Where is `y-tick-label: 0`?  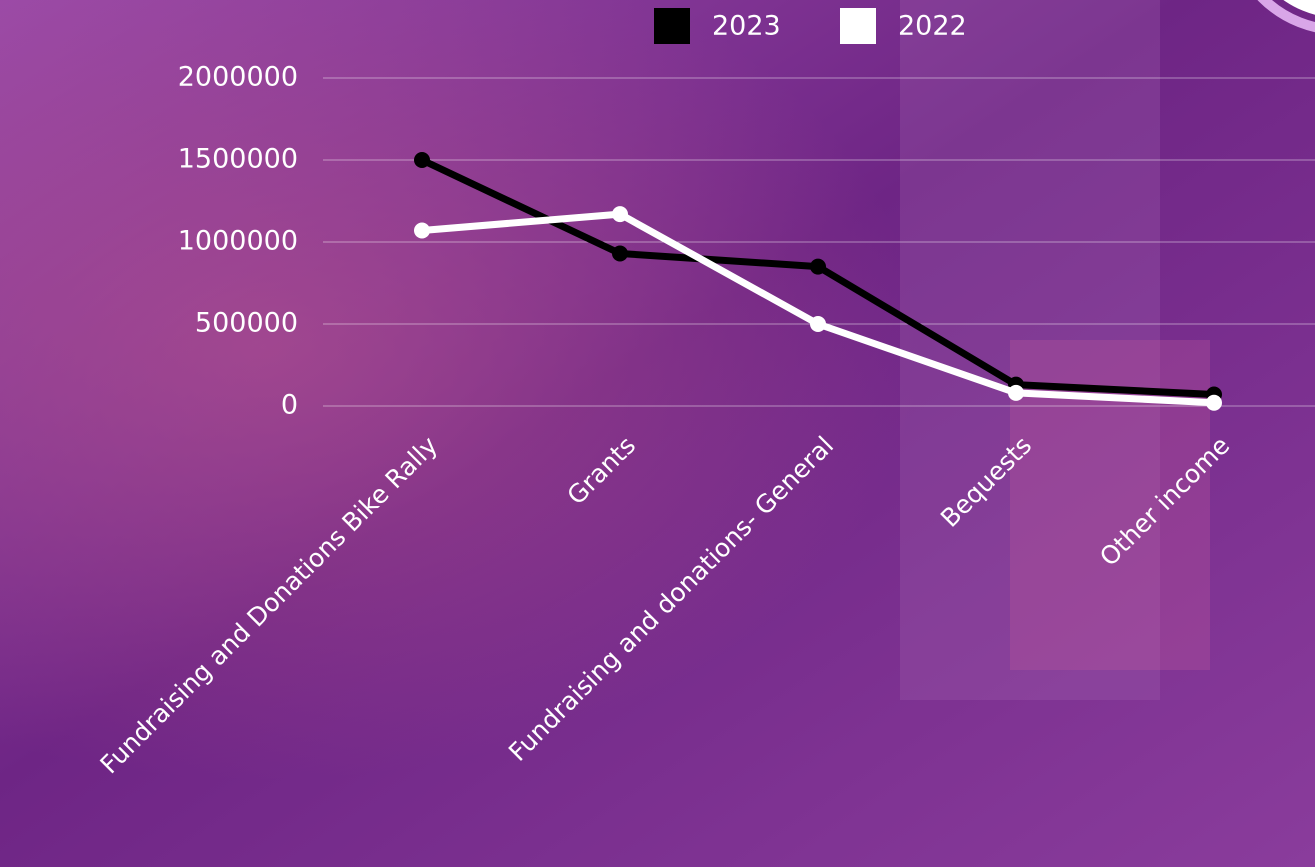
y-tick-label: 0 is located at coordinates (289, 405).